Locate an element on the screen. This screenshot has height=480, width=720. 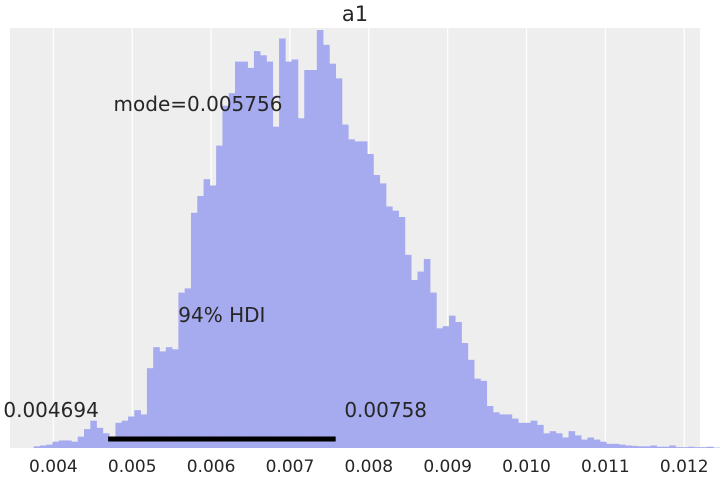
x-tick-label: 0.010 is located at coordinates (526, 467).